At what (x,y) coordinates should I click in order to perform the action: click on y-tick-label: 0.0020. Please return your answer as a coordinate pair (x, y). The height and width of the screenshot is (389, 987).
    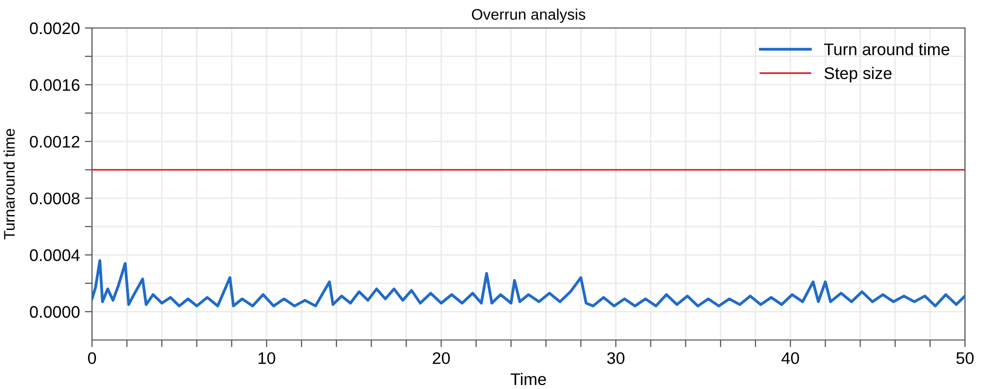
    Looking at the image, I should click on (55, 28).